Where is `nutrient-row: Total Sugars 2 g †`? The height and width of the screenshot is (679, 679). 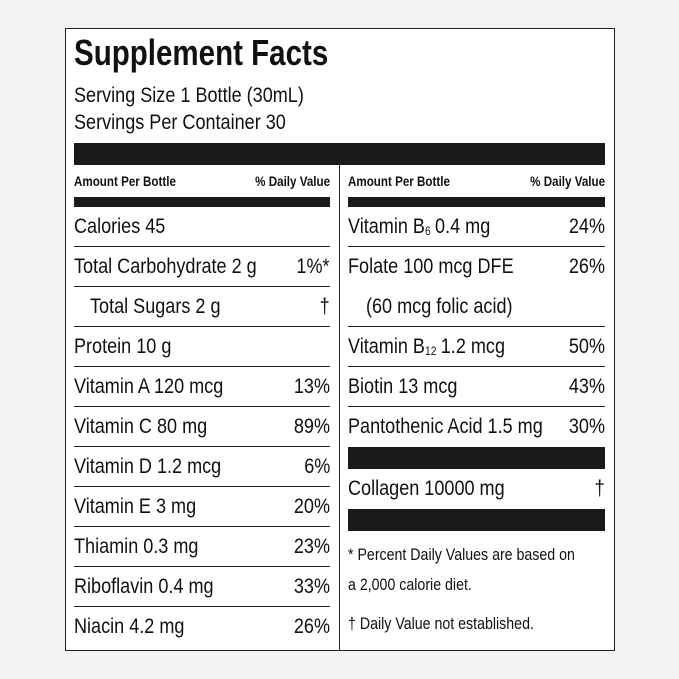
nutrient-row: Total Sugars 2 g † is located at coordinates (202, 307).